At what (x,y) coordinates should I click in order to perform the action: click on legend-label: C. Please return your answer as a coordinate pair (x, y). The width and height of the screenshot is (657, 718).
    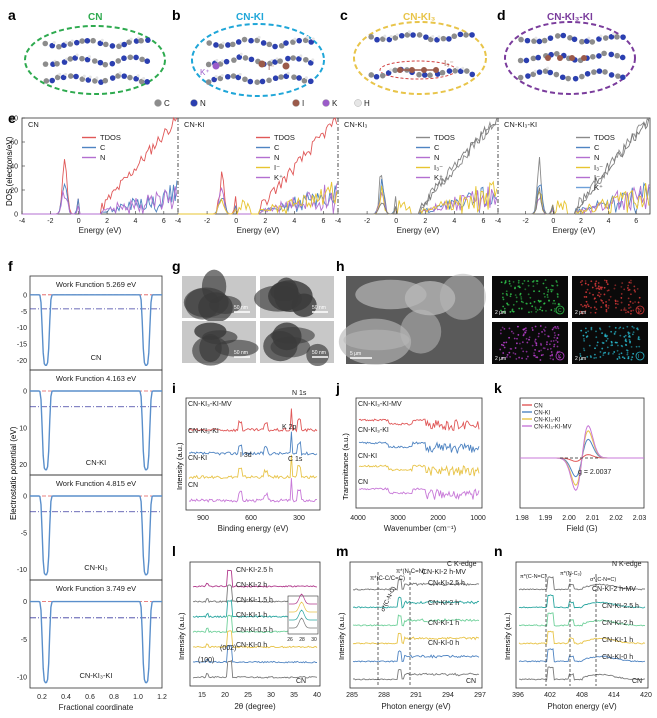
    Looking at the image, I should click on (597, 147).